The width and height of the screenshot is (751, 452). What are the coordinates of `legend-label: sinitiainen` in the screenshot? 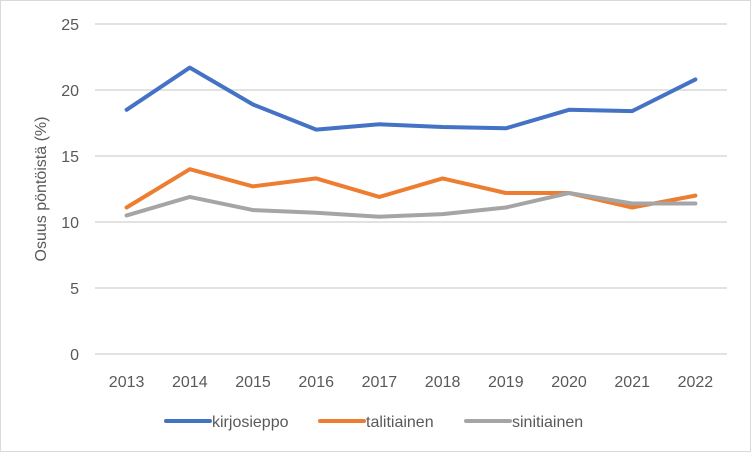 It's located at (547, 422).